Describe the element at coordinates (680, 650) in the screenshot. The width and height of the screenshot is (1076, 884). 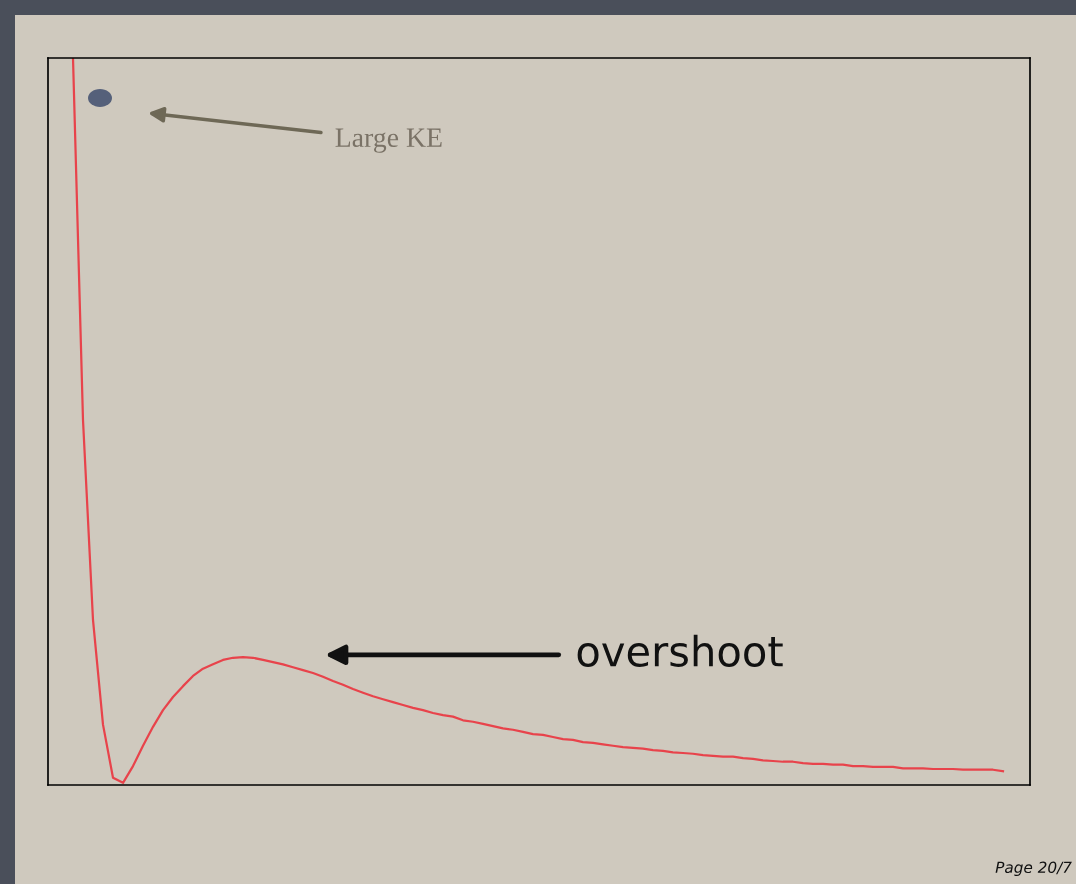
I see `annotation: overshoot` at that location.